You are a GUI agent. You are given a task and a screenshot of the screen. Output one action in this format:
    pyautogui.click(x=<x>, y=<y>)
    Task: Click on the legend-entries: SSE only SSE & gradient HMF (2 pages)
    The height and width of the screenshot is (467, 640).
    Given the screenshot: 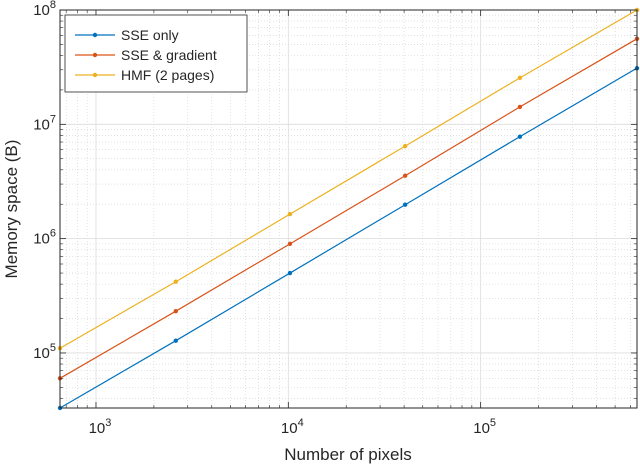 What is the action you would take?
    pyautogui.click(x=146, y=55)
    